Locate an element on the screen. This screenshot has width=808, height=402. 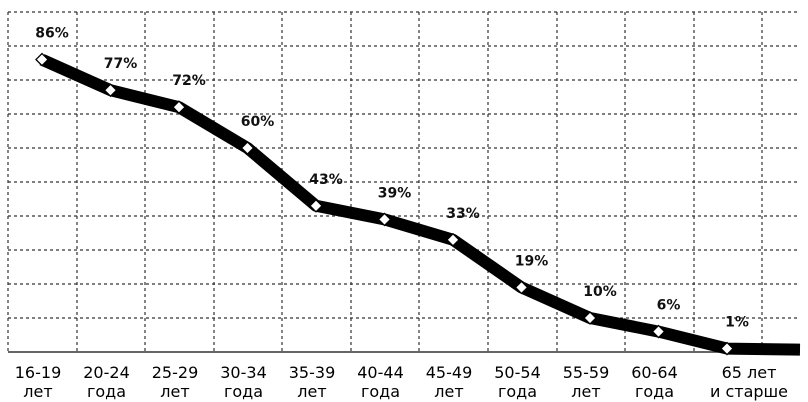
data-label: 60% is located at coordinates (258, 122).